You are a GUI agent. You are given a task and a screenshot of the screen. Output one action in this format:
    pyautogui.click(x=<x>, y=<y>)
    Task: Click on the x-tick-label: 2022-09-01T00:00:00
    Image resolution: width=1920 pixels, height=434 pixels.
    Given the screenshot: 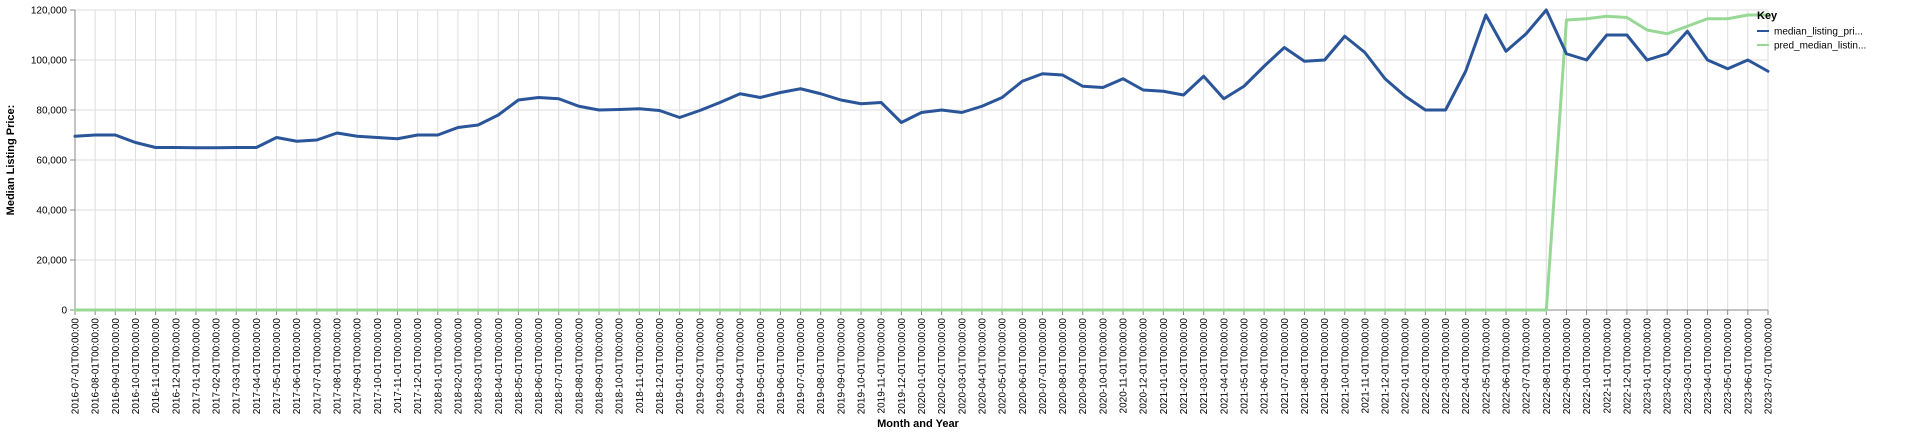 What is the action you would take?
    pyautogui.click(x=1567, y=366)
    